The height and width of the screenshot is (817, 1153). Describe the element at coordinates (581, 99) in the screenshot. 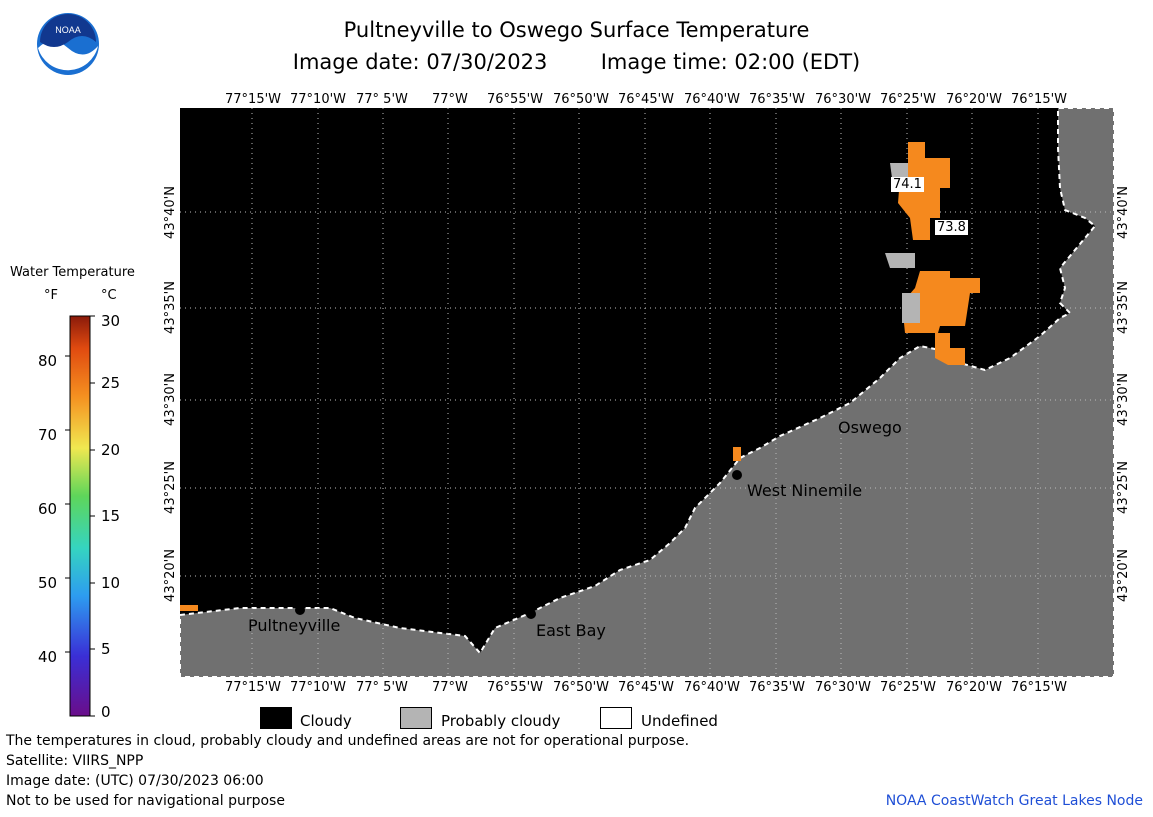

I see `lon-tick-top: 76°50'W` at that location.